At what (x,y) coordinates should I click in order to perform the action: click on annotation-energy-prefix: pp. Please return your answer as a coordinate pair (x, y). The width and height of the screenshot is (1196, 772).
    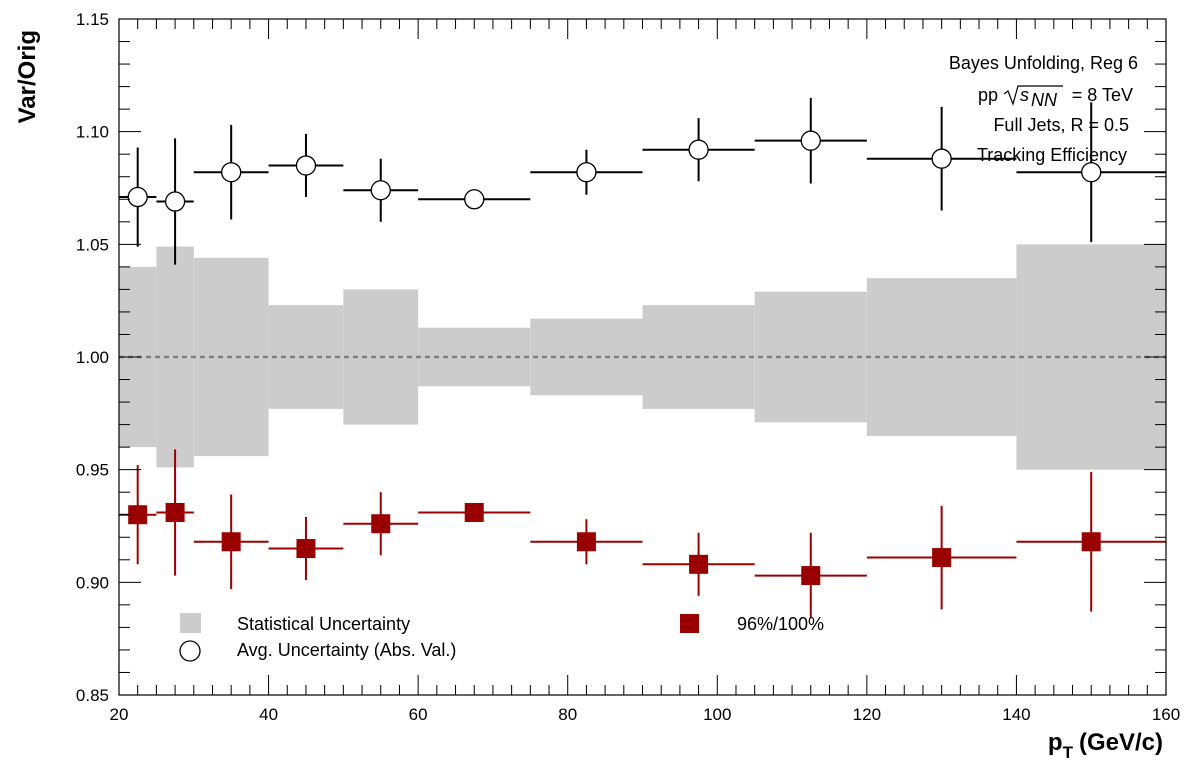
    Looking at the image, I should click on (988, 95).